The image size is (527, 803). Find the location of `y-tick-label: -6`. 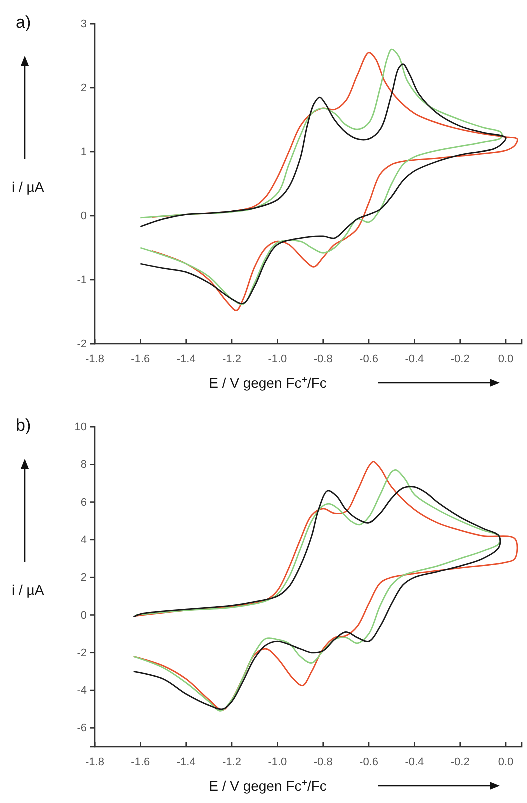

y-tick-label: -6 is located at coordinates (82, 728).